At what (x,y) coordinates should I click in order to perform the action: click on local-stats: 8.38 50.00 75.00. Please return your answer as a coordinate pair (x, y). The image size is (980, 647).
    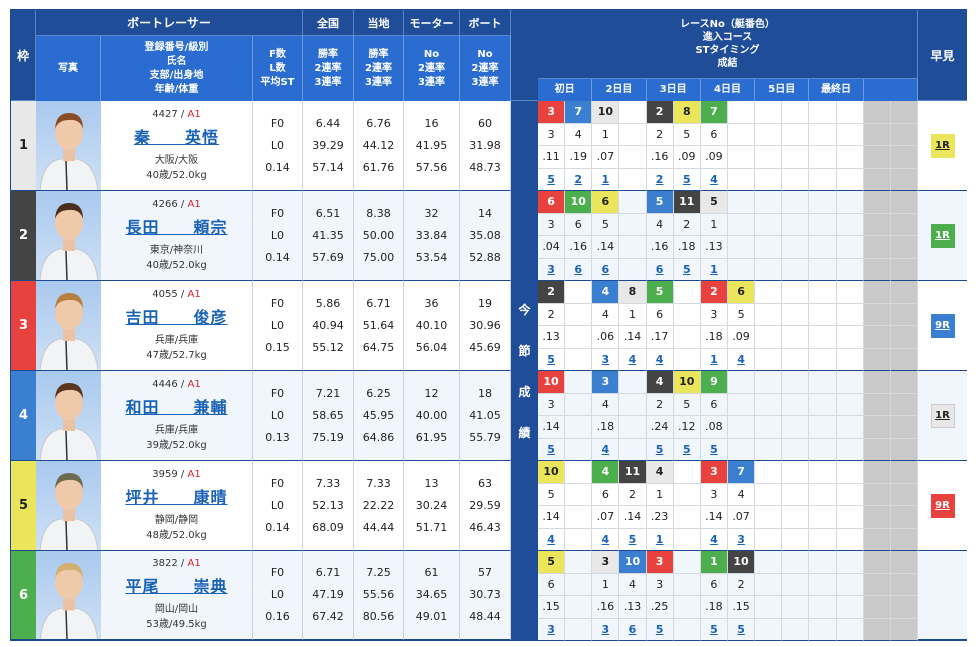
    Looking at the image, I should click on (379, 236).